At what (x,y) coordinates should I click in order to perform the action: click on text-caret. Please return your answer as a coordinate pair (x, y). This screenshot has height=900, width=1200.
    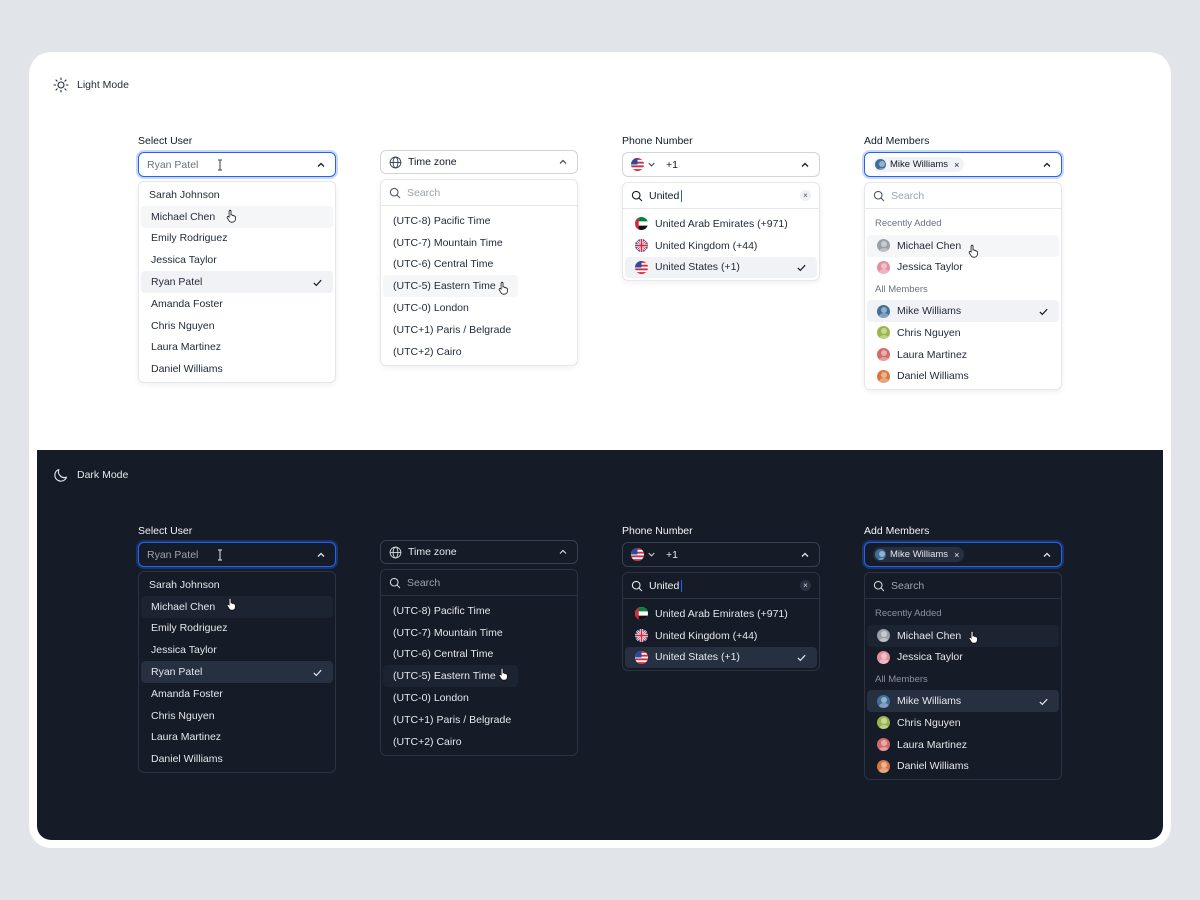
    Looking at the image, I should click on (682, 195).